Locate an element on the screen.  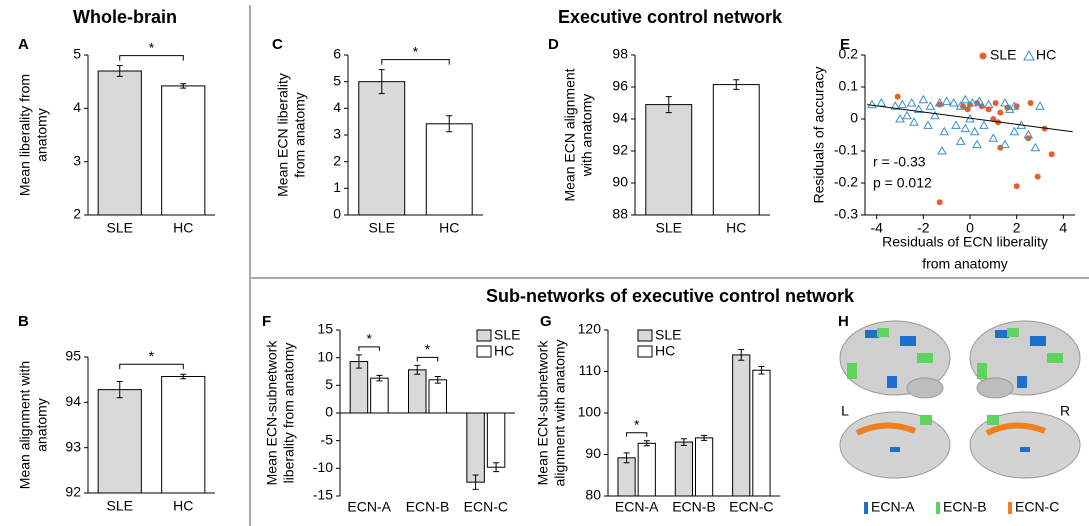
y-axis-label: anatomy is located at coordinates (42, 135).